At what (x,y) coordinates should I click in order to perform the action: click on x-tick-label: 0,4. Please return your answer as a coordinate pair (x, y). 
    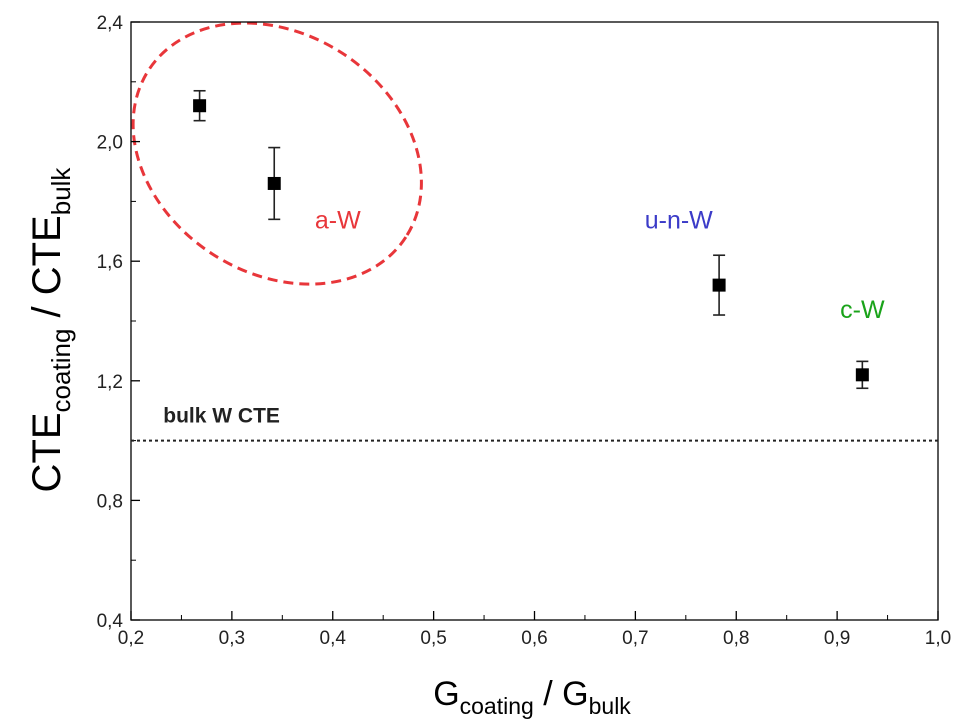
    Looking at the image, I should click on (333, 638).